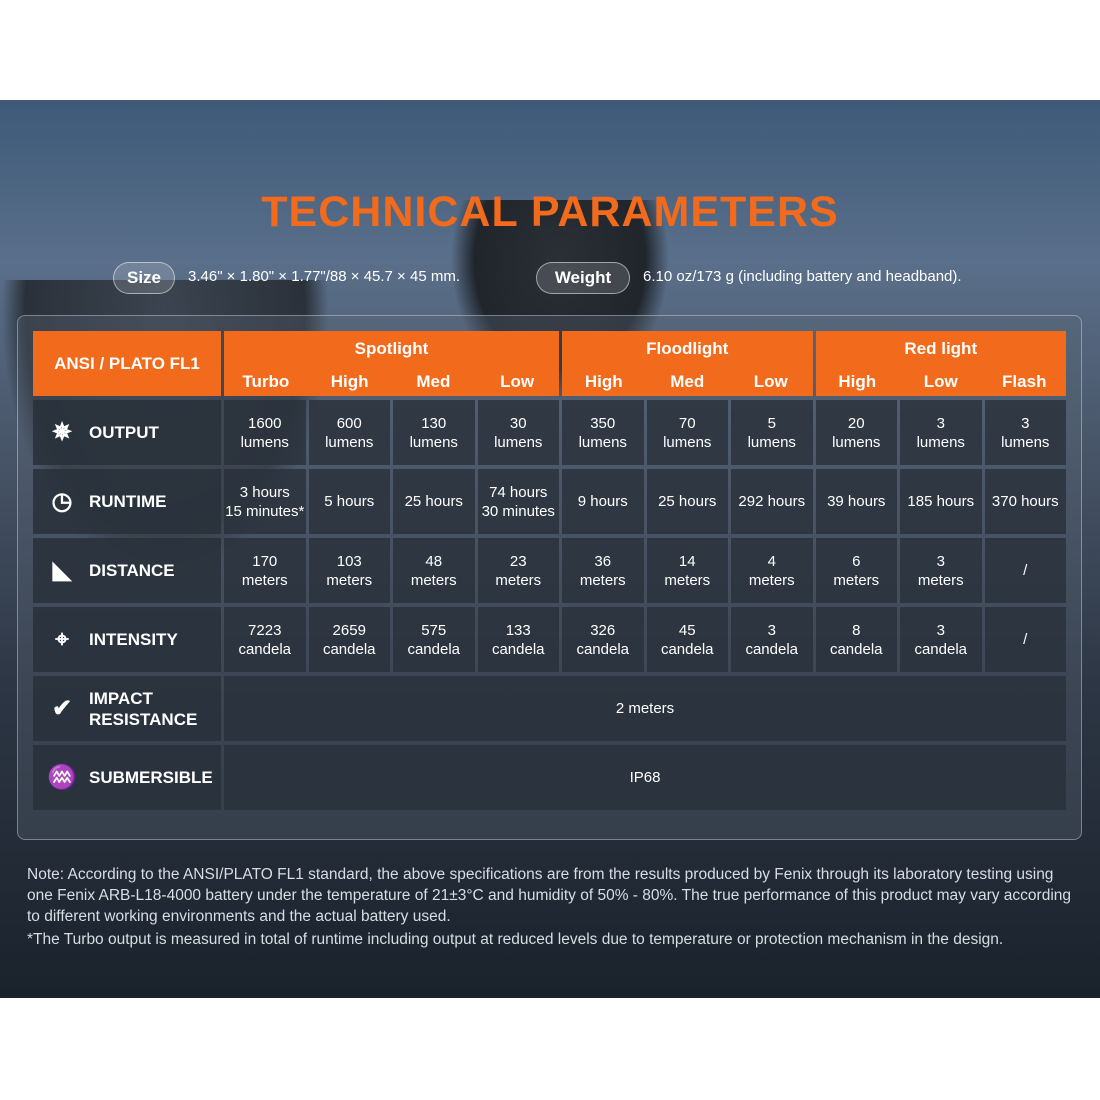 Image resolution: width=1100 pixels, height=1100 pixels. Describe the element at coordinates (603, 570) in the screenshot. I see `table-cell: 36 meters` at that location.